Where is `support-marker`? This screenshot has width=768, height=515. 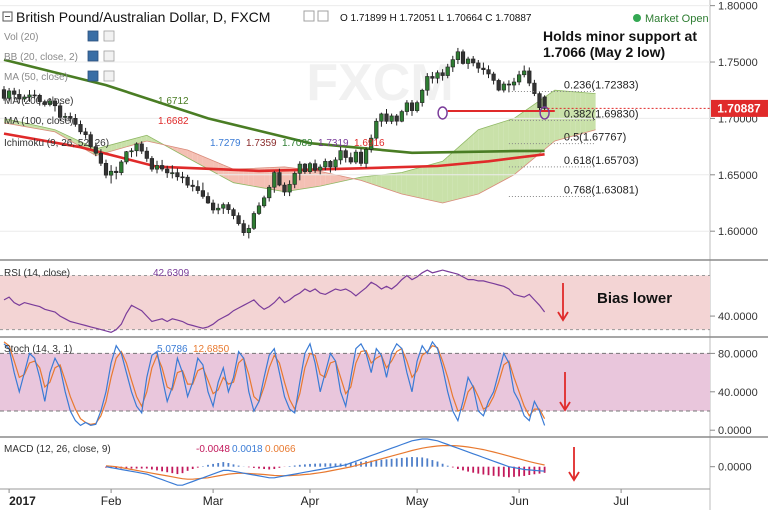
support-marker is located at coordinates (442, 113).